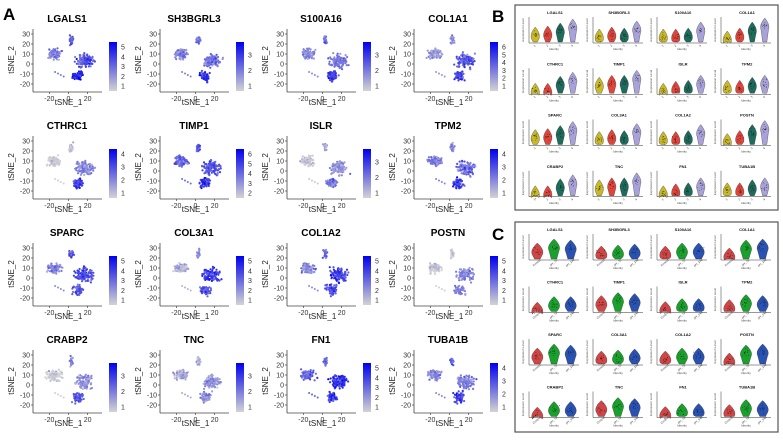 The height and width of the screenshot is (443, 783). I want to click on plot-title: TIMP1, so click(194, 126).